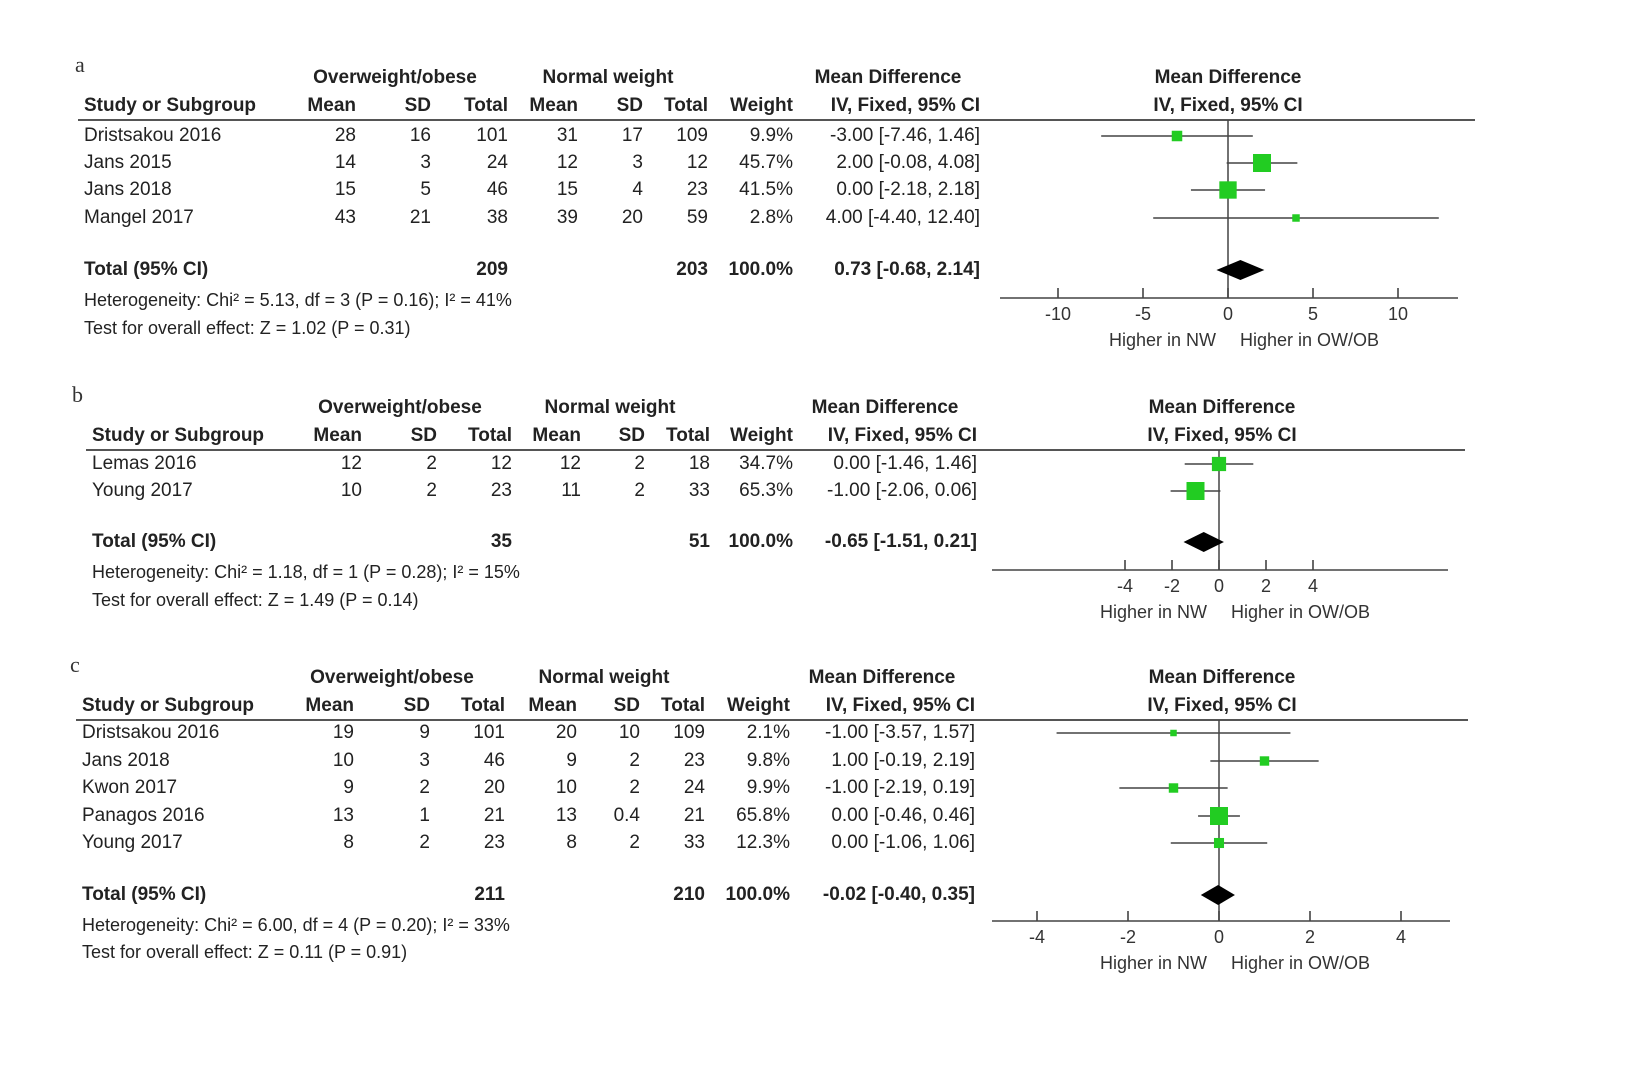 The image size is (1650, 1074). What do you see at coordinates (697, 189) in the screenshot?
I see `cell-total2: 23` at bounding box center [697, 189].